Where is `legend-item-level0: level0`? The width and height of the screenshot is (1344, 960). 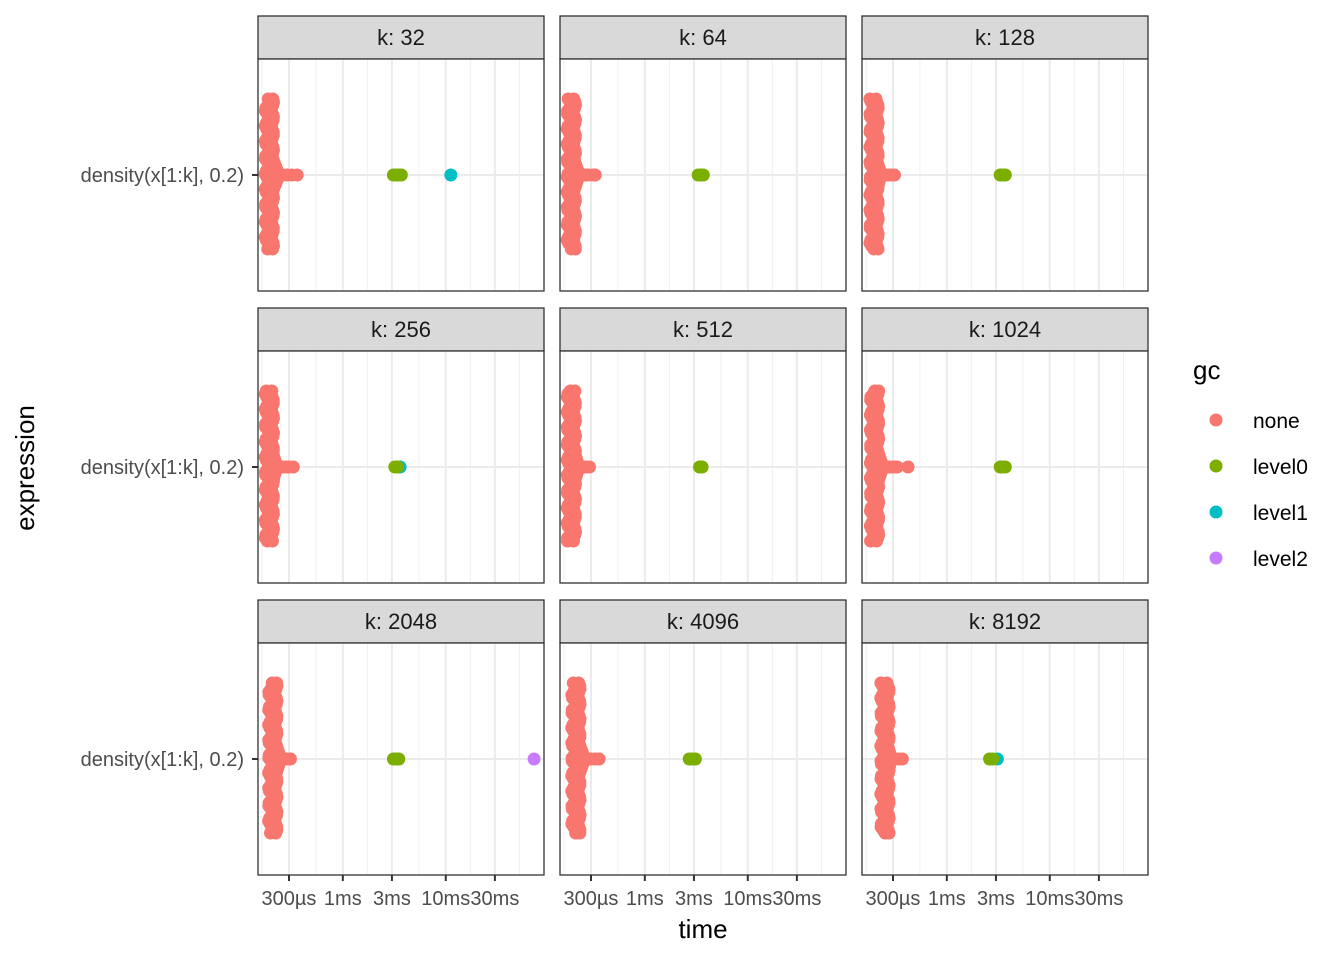 legend-item-level0: level0 is located at coordinates (1258, 467).